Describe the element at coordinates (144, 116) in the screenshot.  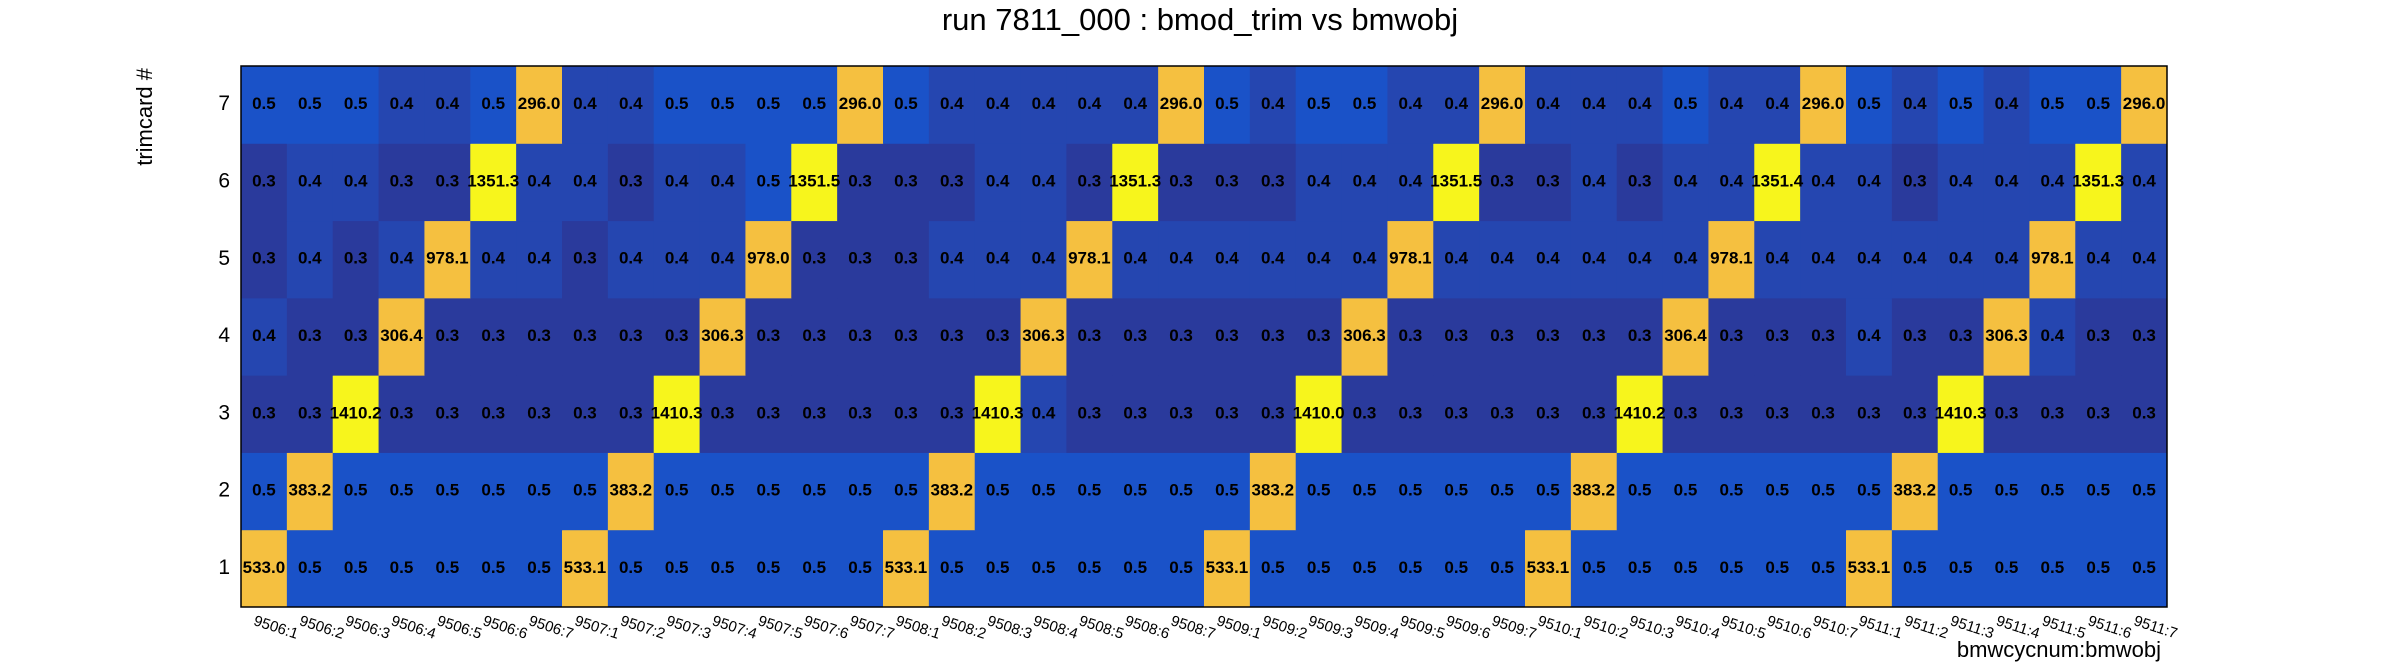
I see `y-axis-title: trimcard #` at that location.